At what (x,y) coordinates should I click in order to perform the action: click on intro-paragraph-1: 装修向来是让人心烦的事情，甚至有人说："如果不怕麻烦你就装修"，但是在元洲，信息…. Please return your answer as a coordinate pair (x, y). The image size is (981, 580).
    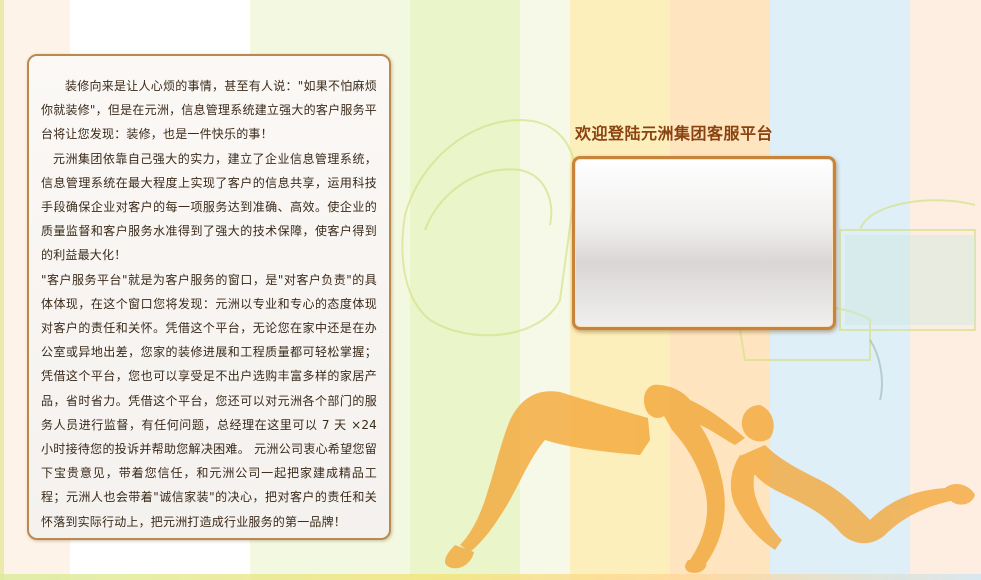
    Looking at the image, I should click on (209, 110).